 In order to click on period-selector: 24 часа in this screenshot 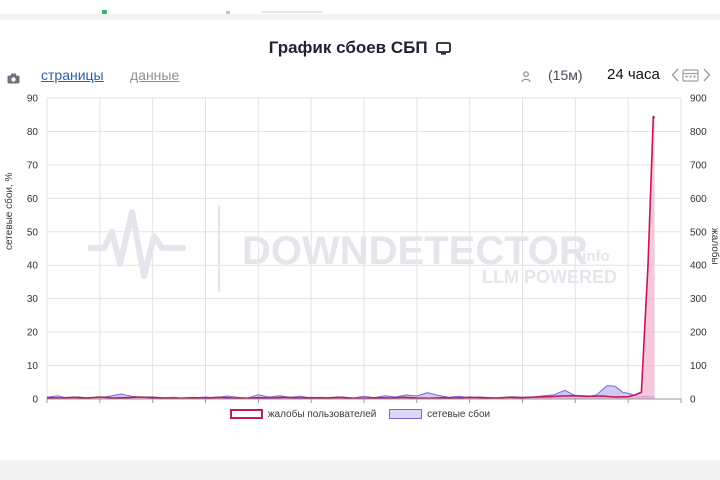, I will do `click(633, 74)`.